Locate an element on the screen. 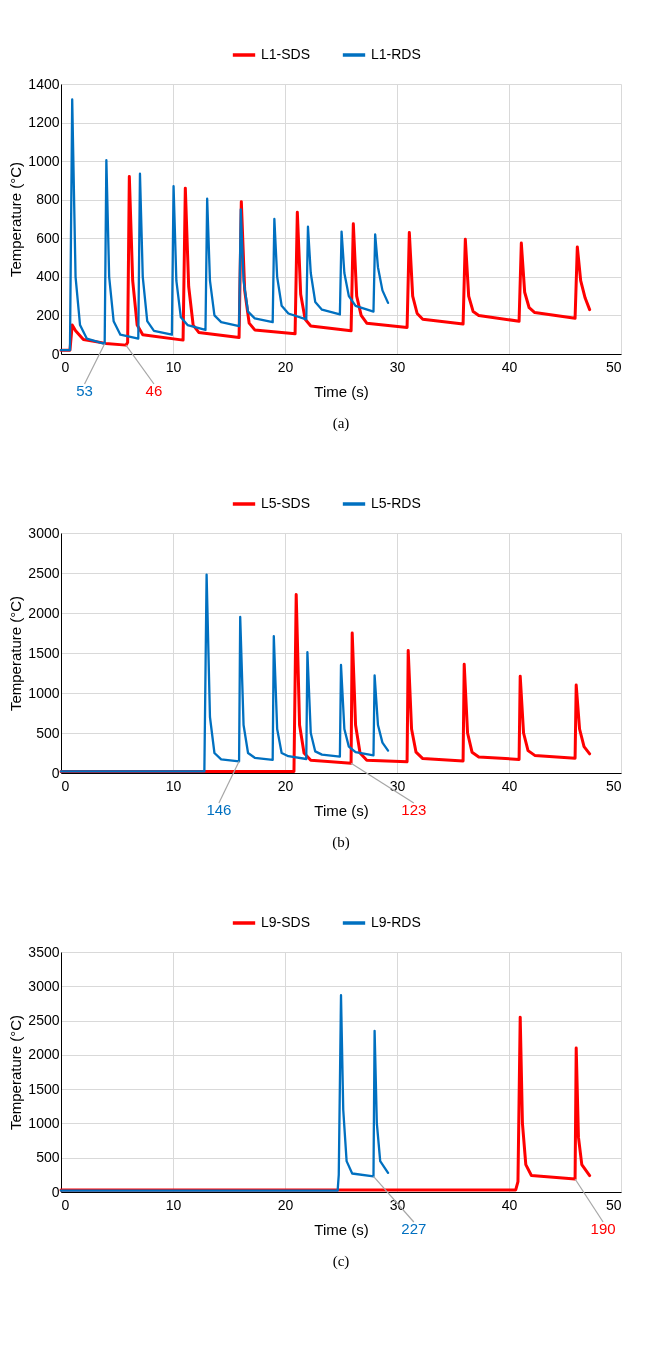 The image size is (670, 1368). legend-label: L9-RDS is located at coordinates (396, 922).